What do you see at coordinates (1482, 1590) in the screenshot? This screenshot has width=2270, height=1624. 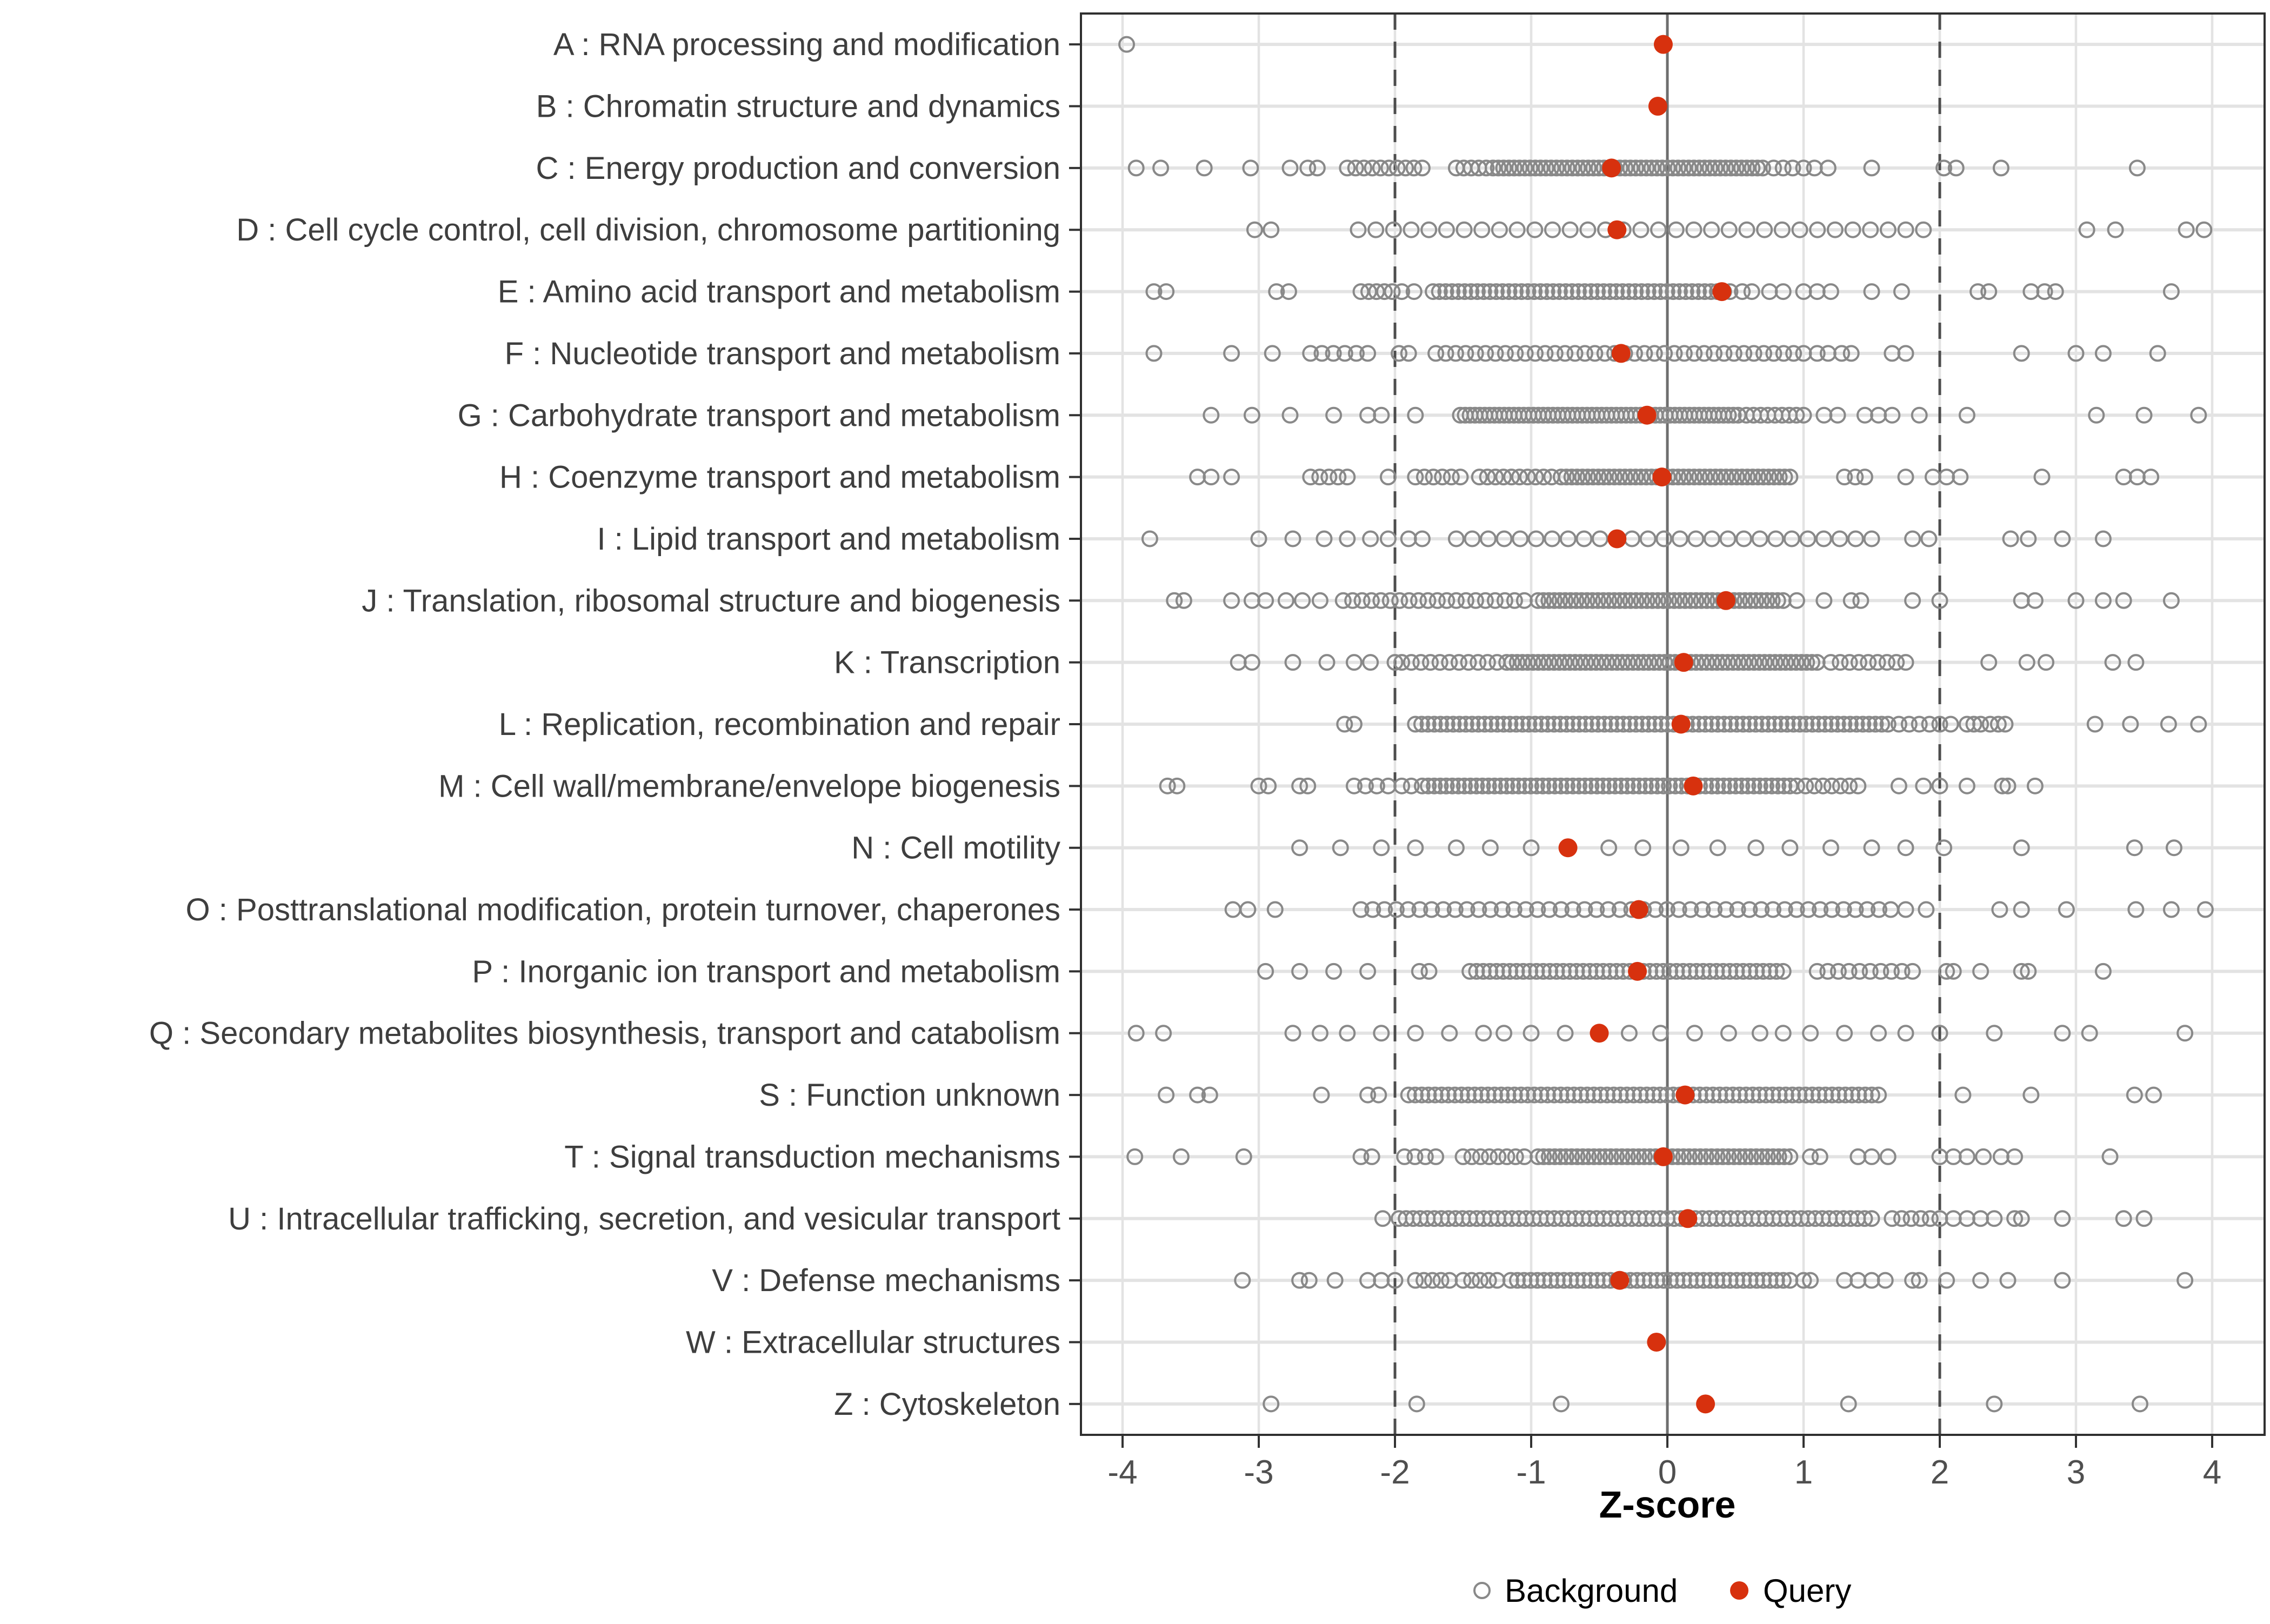 I see `legend-background-icon` at bounding box center [1482, 1590].